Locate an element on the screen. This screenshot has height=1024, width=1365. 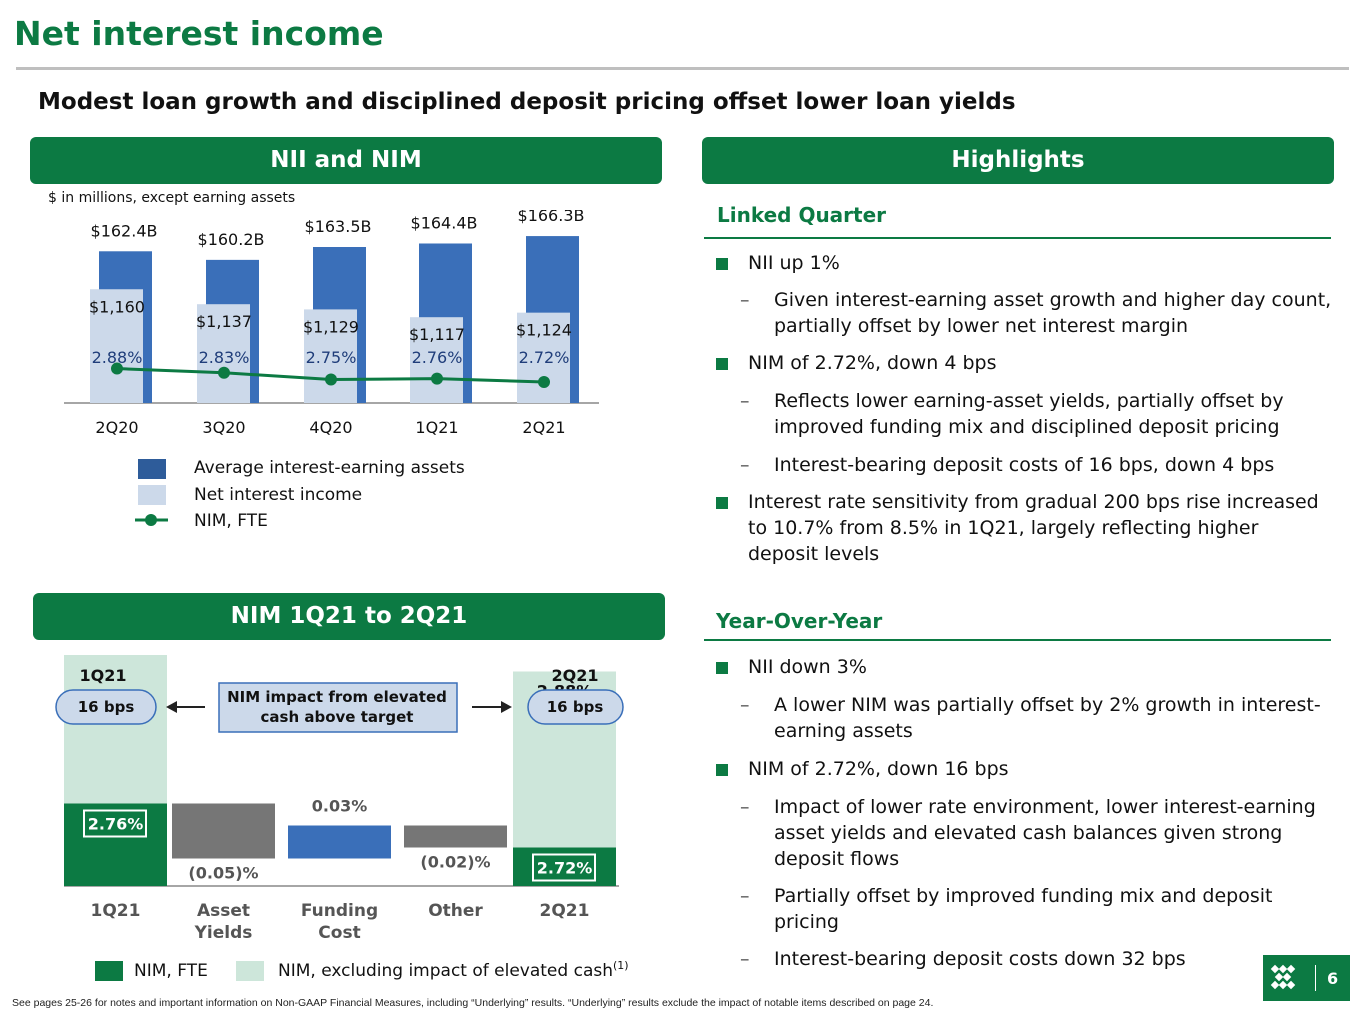
left-bps-label: 16 bps is located at coordinates (106, 707).